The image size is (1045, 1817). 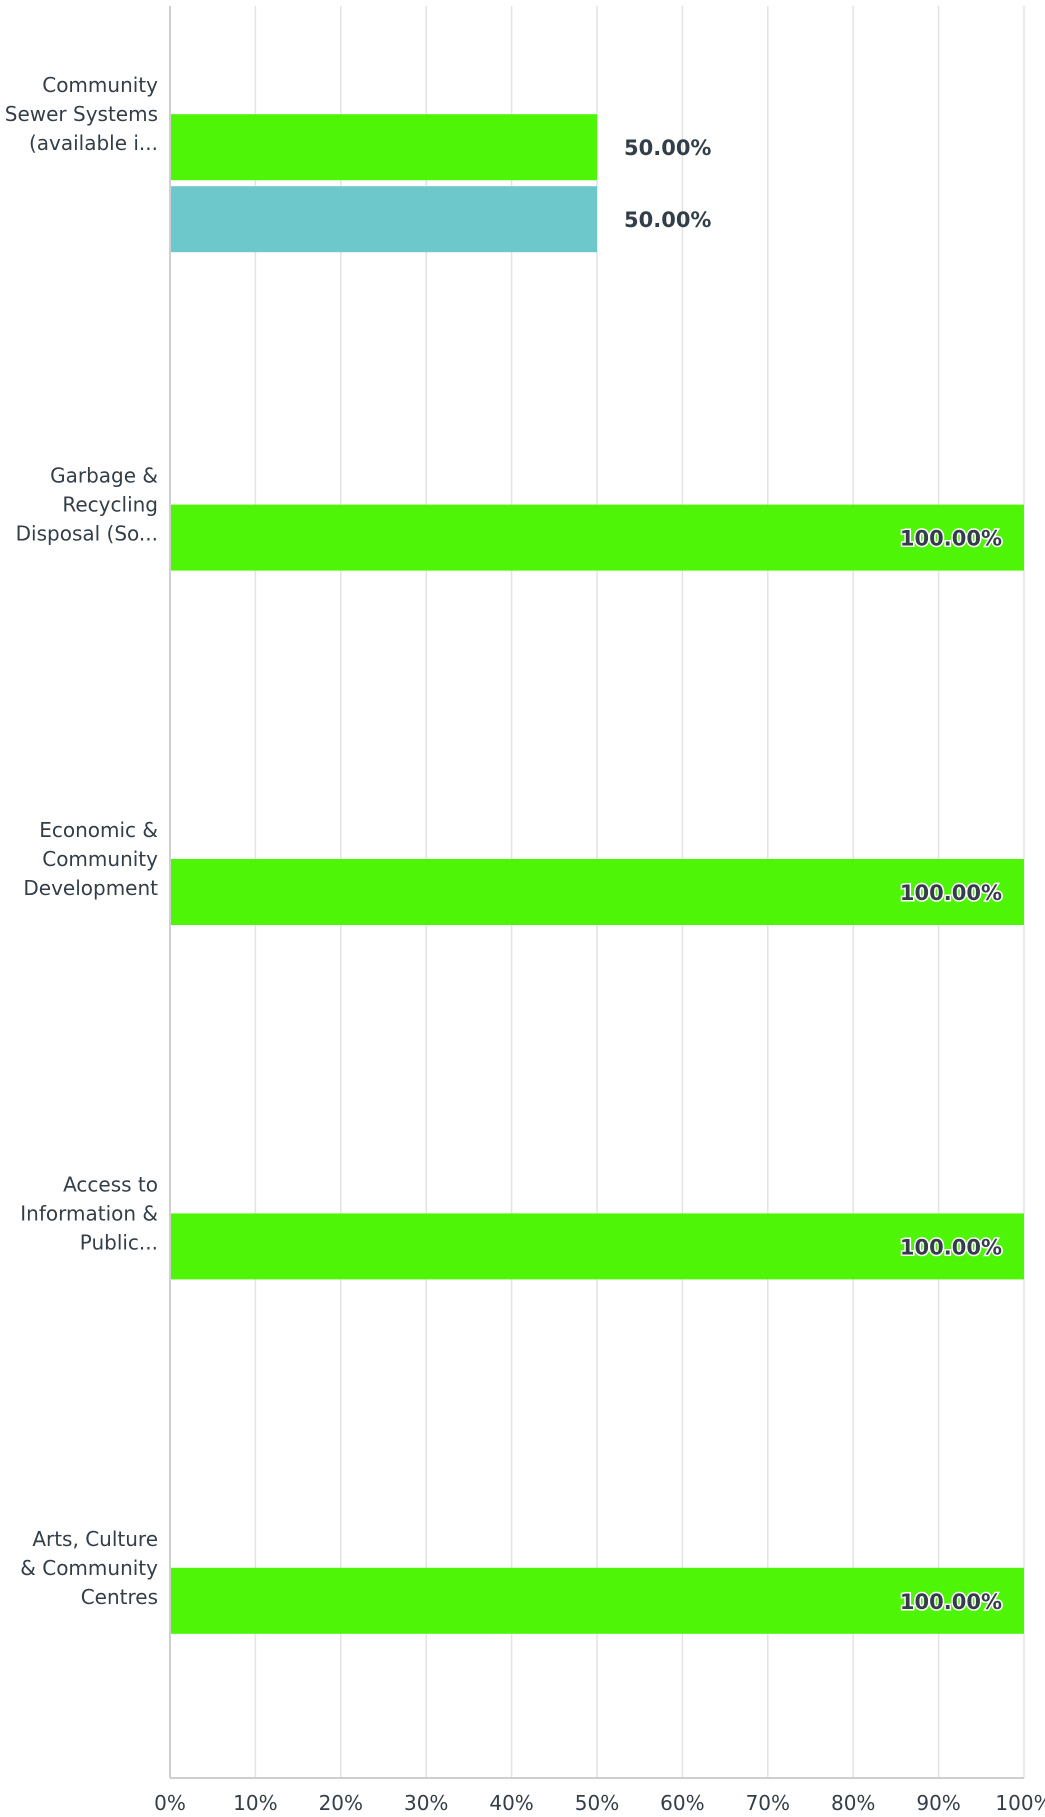 I want to click on x-tick-label: 10%, so click(x=255, y=1803).